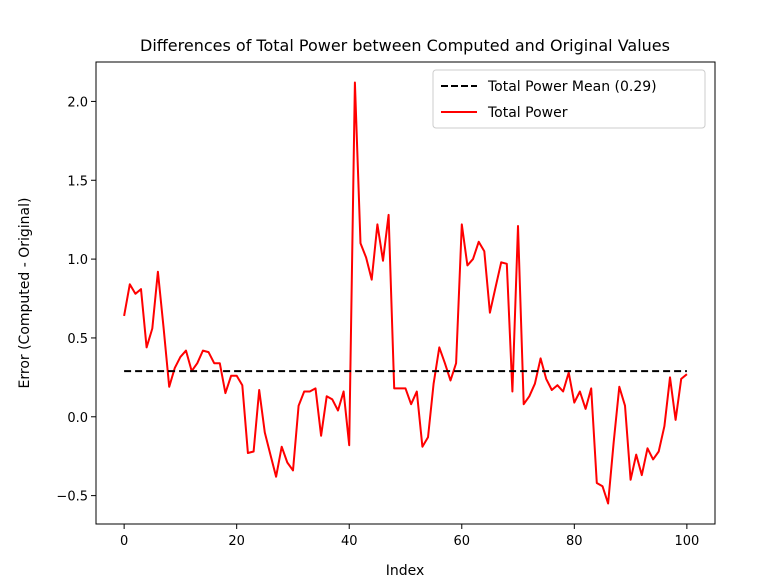  I want to click on x-tick-label: 0, so click(124, 541).